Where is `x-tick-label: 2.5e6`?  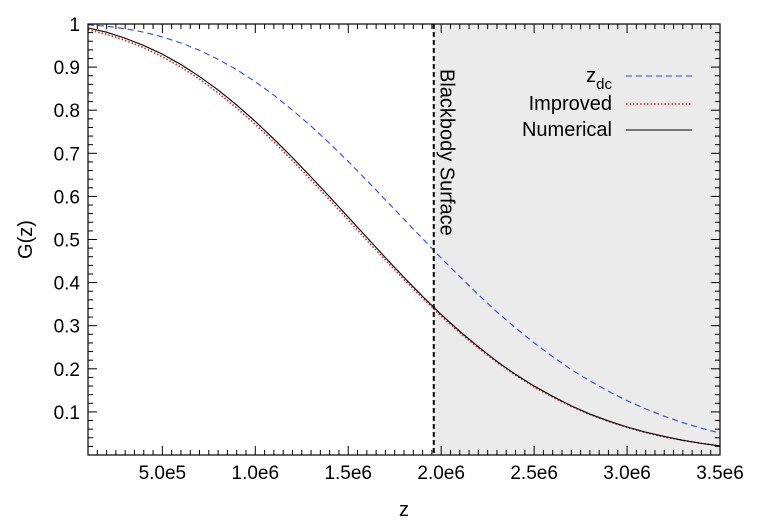
x-tick-label: 2.5e6 is located at coordinates (534, 473).